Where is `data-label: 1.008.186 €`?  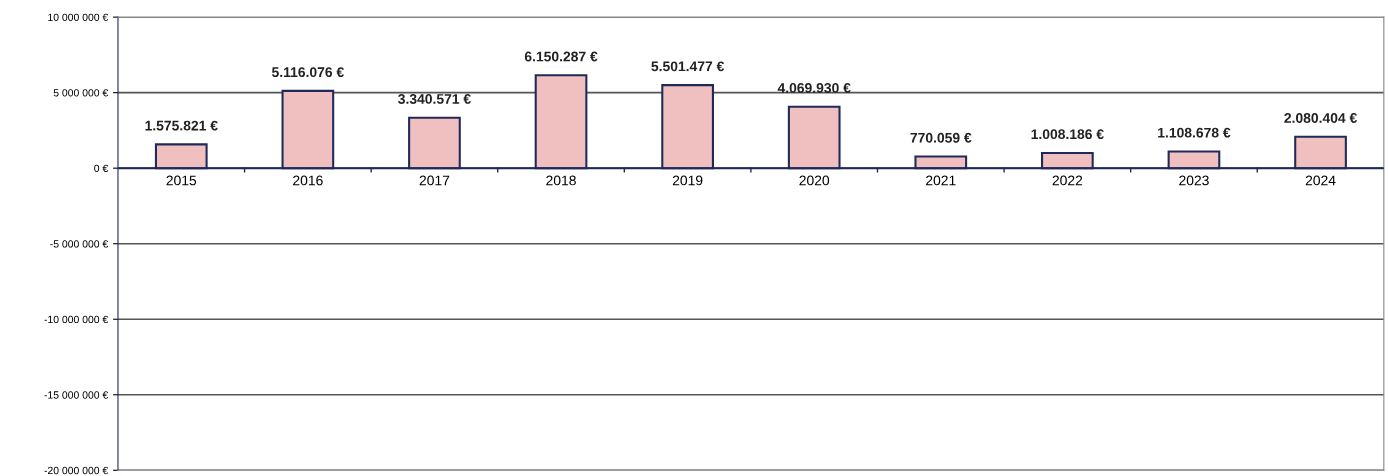
data-label: 1.008.186 € is located at coordinates (1067, 134).